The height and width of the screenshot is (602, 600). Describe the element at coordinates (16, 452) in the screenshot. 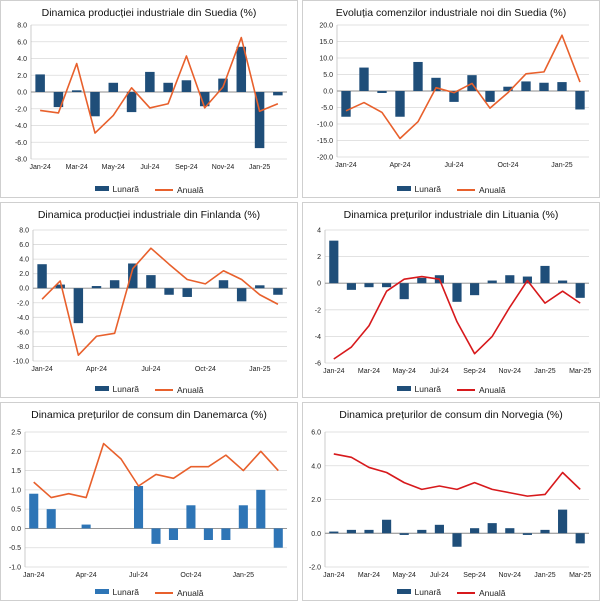

I see `y-tick-label: 2.0` at that location.